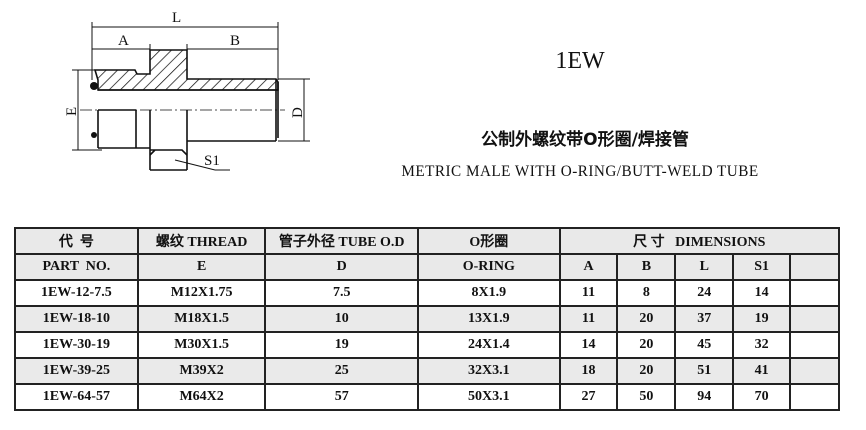 The width and height of the screenshot is (866, 430). Describe the element at coordinates (699, 241) in the screenshot. I see `header-dimensions: 尺 寸 DIMENSIONS` at that location.